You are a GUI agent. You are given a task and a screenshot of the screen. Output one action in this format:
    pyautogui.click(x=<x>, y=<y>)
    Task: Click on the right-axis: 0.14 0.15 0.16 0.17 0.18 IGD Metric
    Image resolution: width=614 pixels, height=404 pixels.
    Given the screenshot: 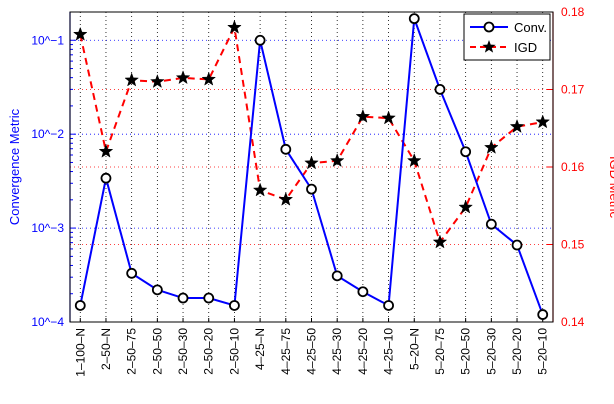 What is the action you would take?
    pyautogui.click(x=580, y=167)
    